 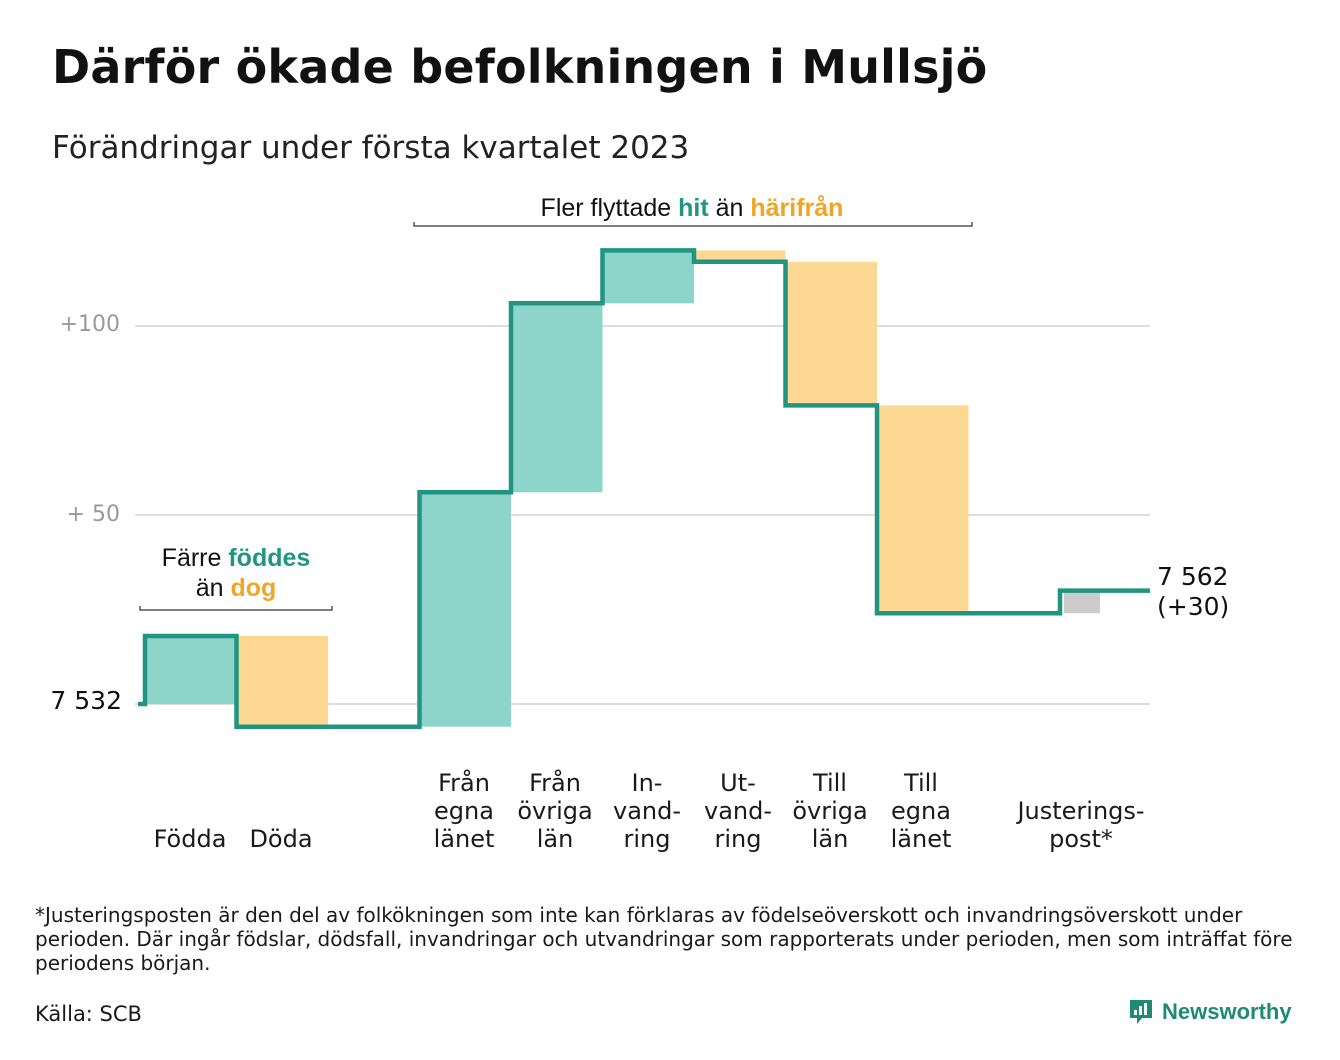 What do you see at coordinates (610, 208) in the screenshot?
I see `migration-annotation-pre: Fler flyttade` at bounding box center [610, 208].